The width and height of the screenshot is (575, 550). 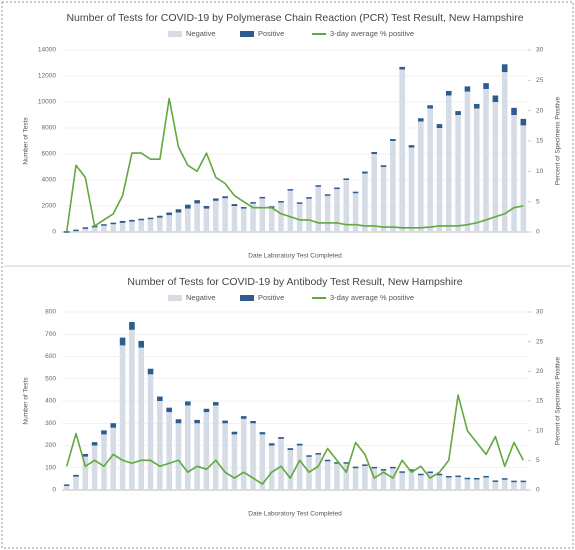 I want to click on y-tick-label: 6000, so click(x=49, y=154).